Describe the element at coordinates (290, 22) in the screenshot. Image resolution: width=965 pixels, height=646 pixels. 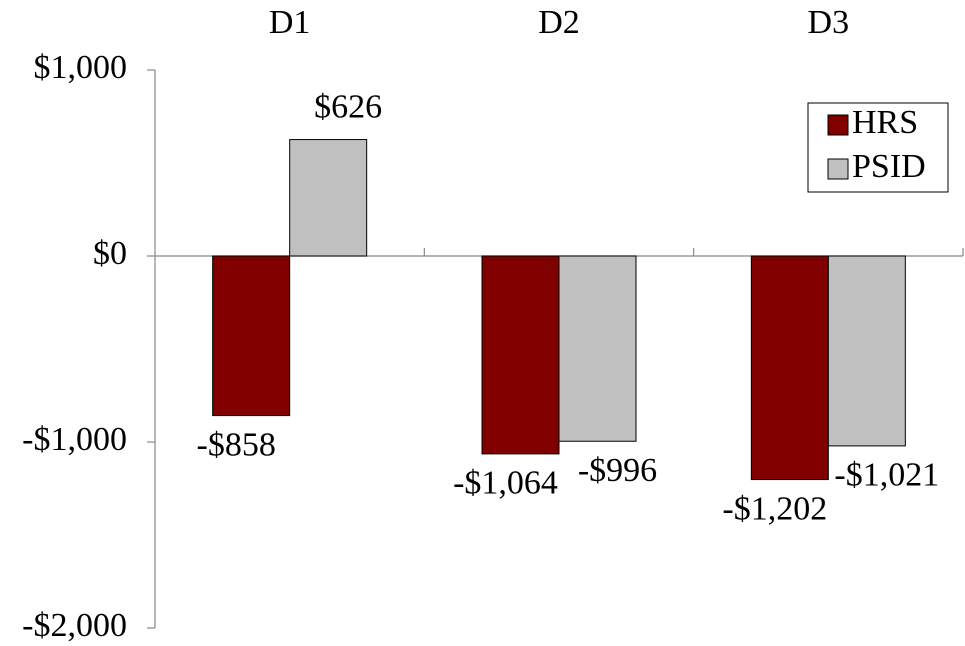
I see `x-tick-label: D1` at that location.